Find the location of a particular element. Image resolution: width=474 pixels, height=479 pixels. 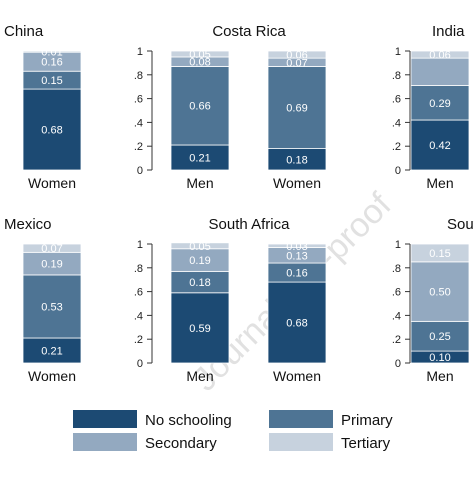

panel-title: India is located at coordinates (448, 31).